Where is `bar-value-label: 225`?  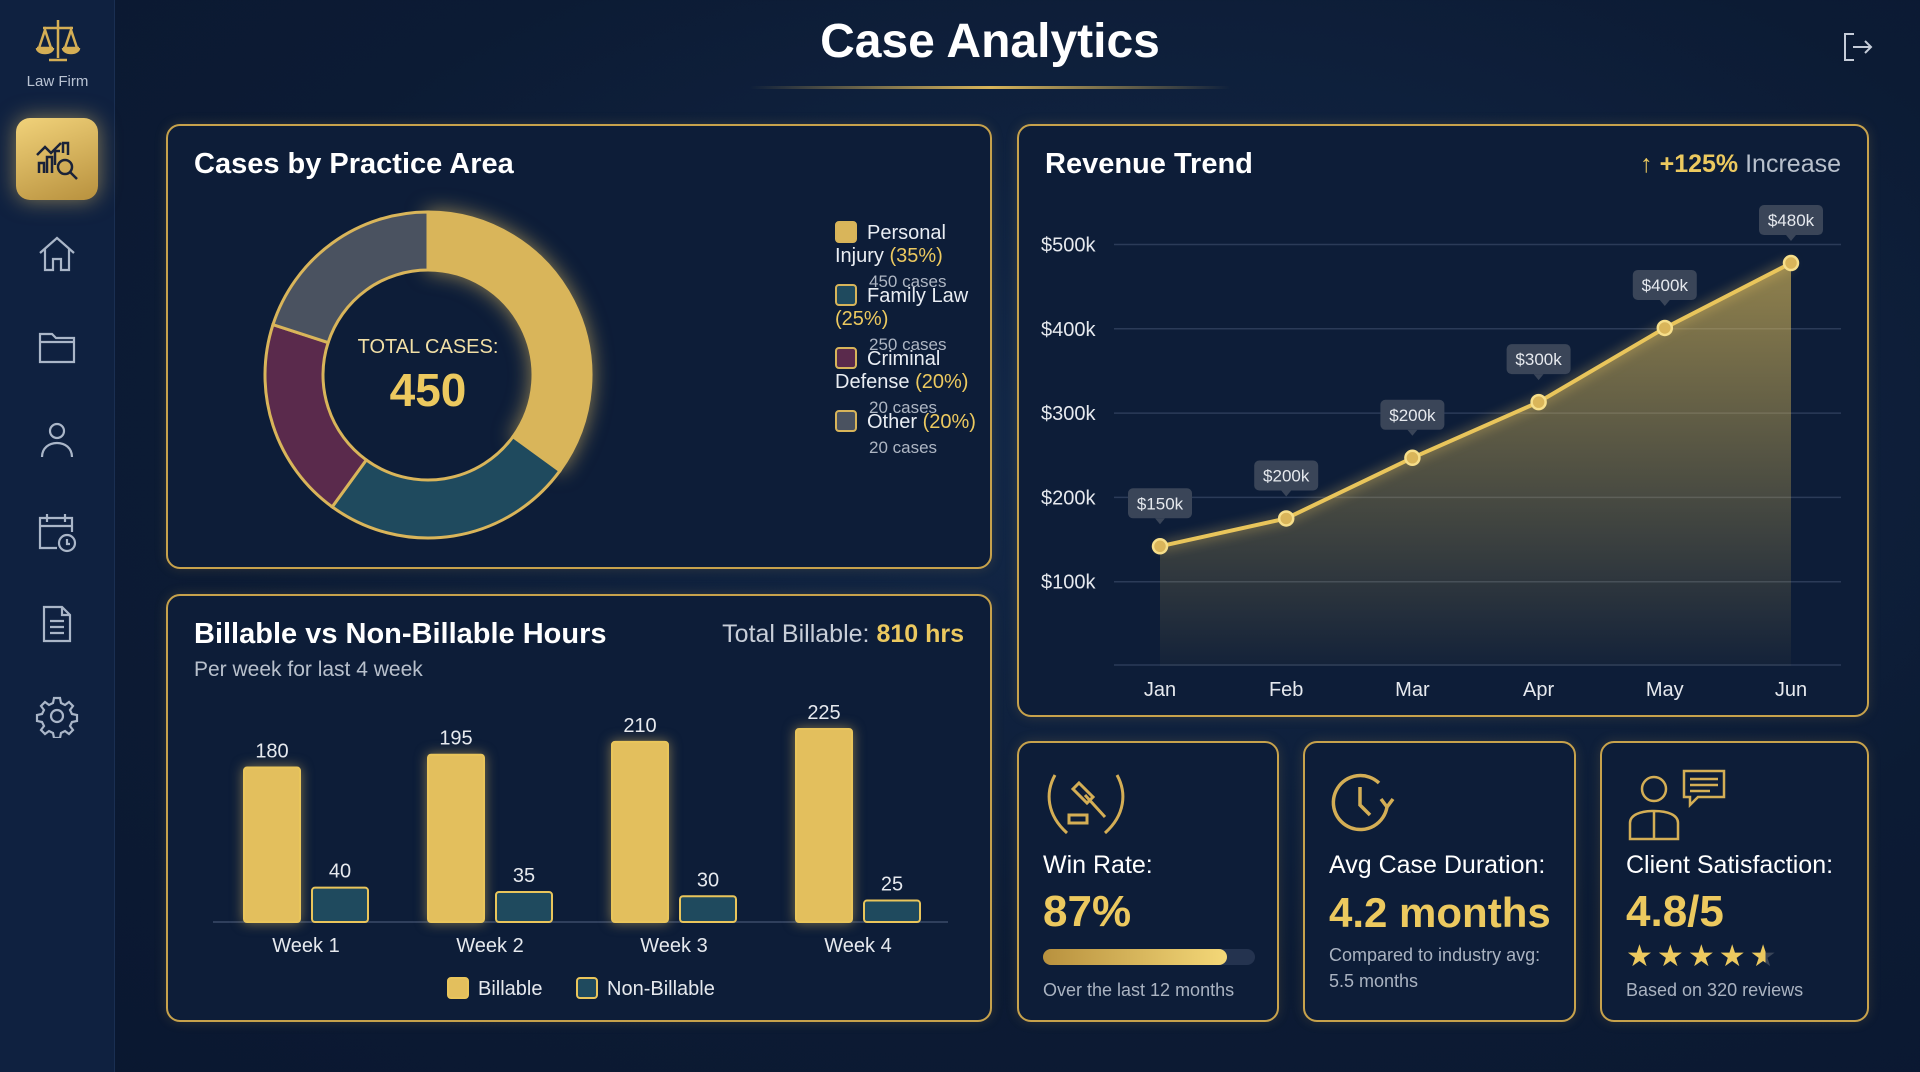 bar-value-label: 225 is located at coordinates (823, 713).